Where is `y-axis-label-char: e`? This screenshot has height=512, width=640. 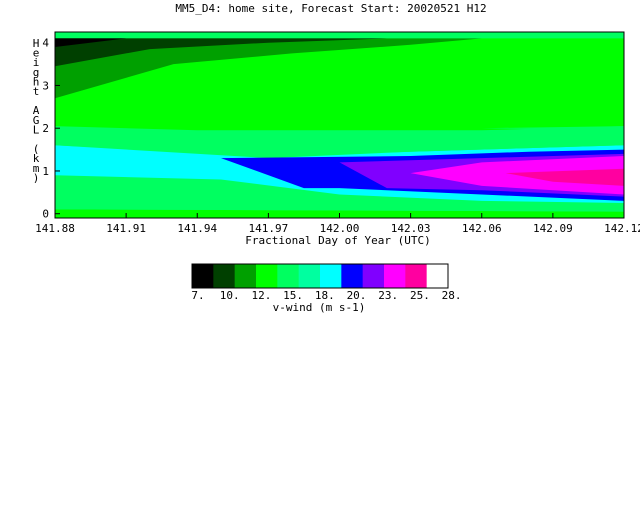 y-axis-label-char: e is located at coordinates (36, 53).